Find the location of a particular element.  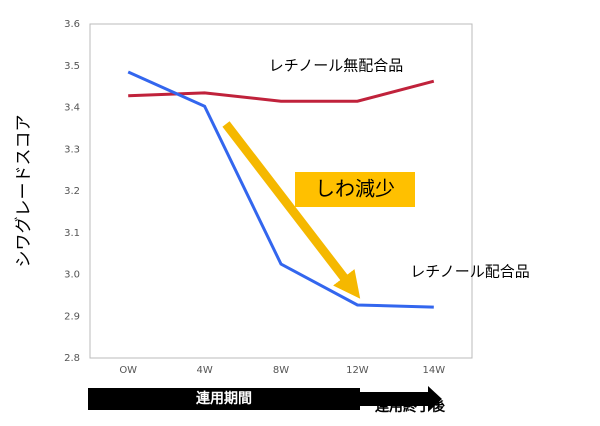

after-label: 連用終了後 is located at coordinates (410, 406).